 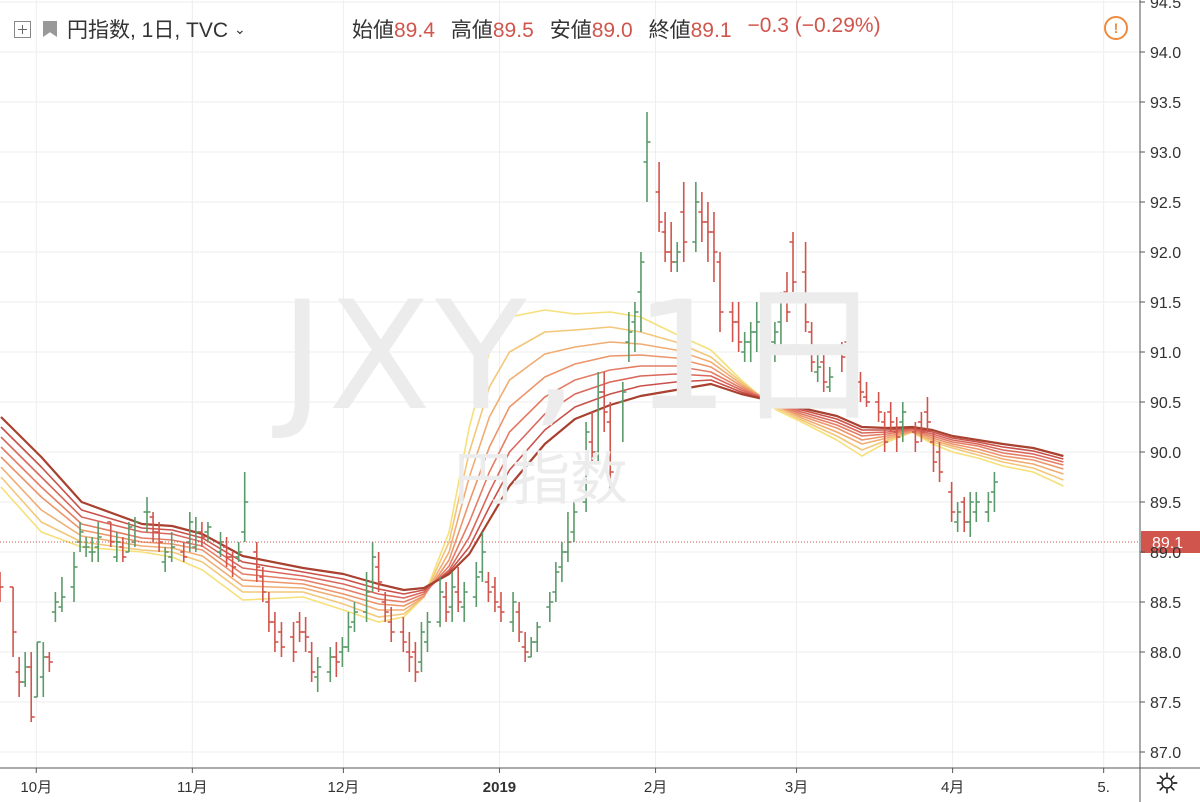 I want to click on open-label: 始値, so click(x=373, y=30).